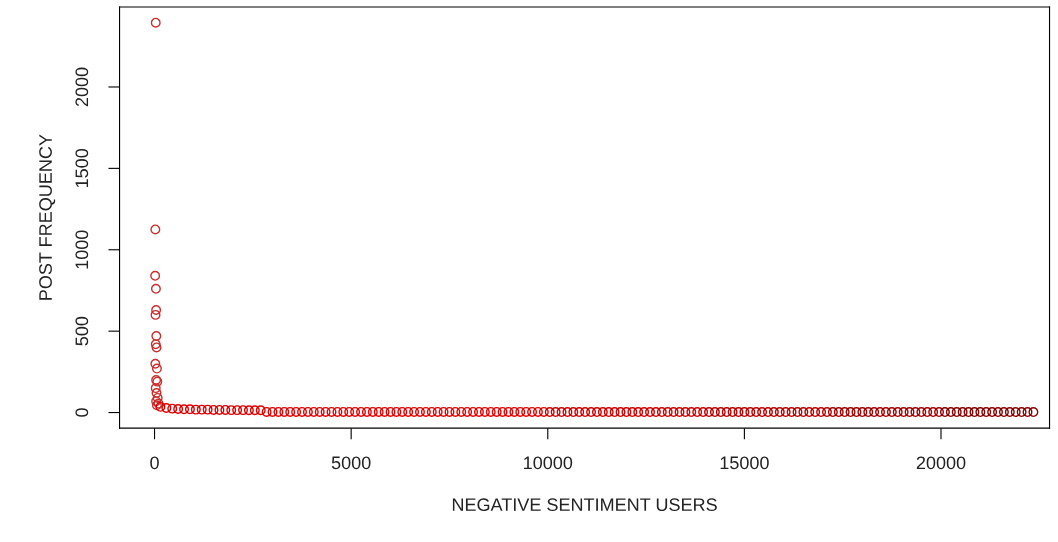  I want to click on y-tick-label: 2000, so click(82, 87).